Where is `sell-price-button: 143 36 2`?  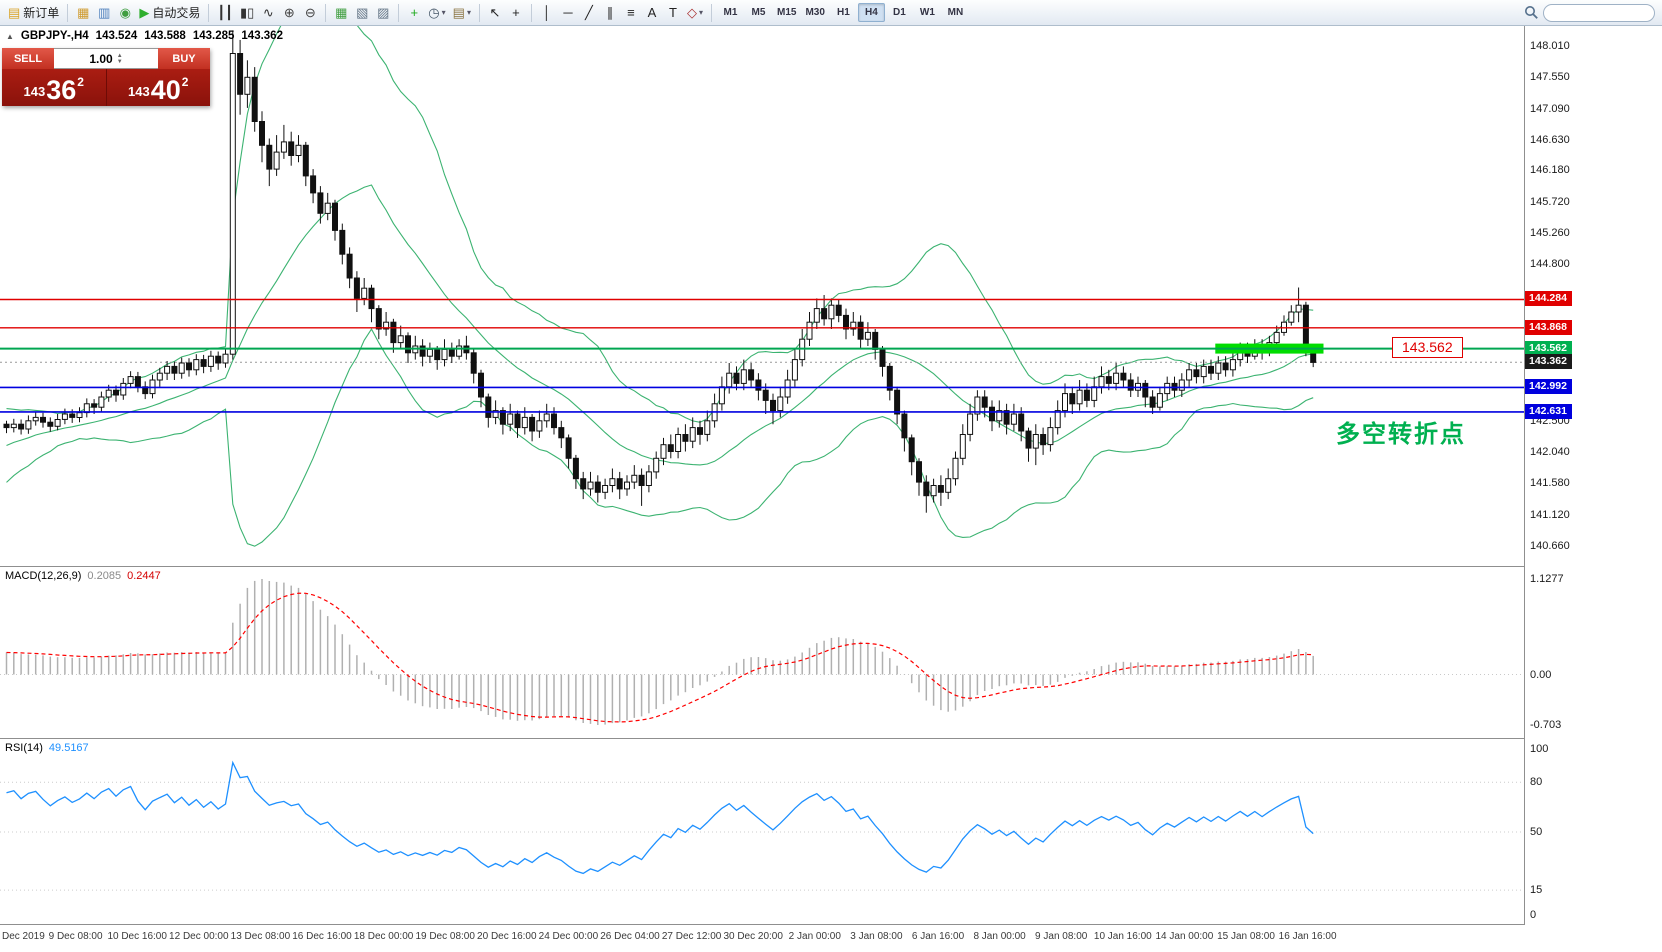 sell-price-button: 143 36 2 is located at coordinates (54, 87).